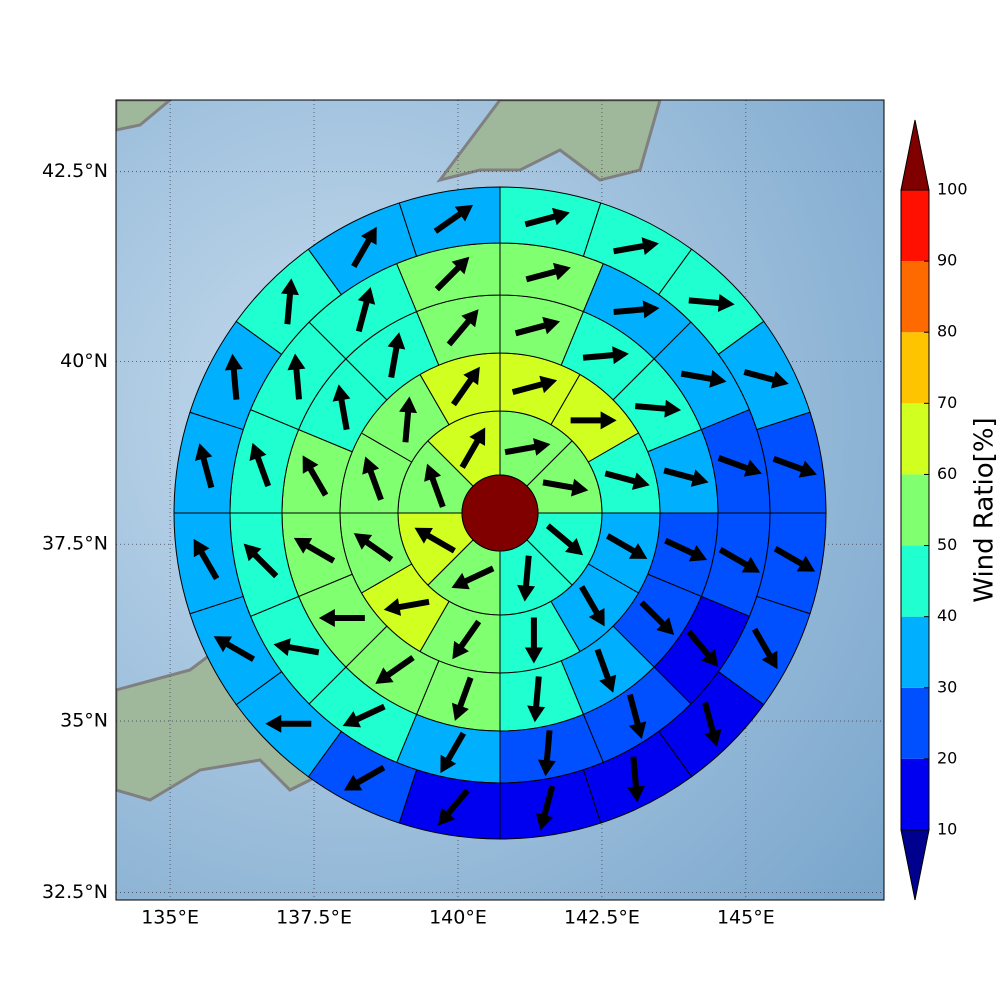 The height and width of the screenshot is (1004, 1000). What do you see at coordinates (947, 260) in the screenshot?
I see `colorbar-tick-label: 90` at bounding box center [947, 260].